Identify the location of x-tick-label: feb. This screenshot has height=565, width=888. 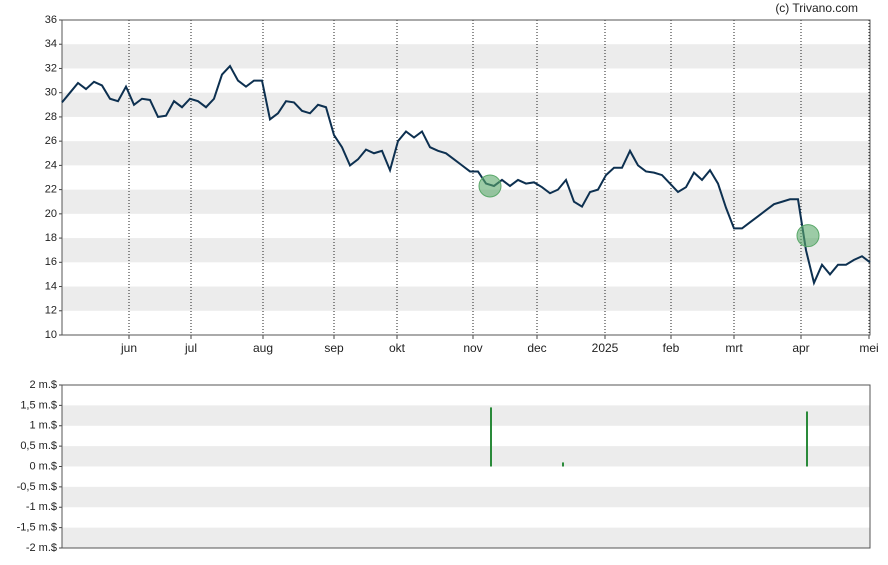
(671, 348).